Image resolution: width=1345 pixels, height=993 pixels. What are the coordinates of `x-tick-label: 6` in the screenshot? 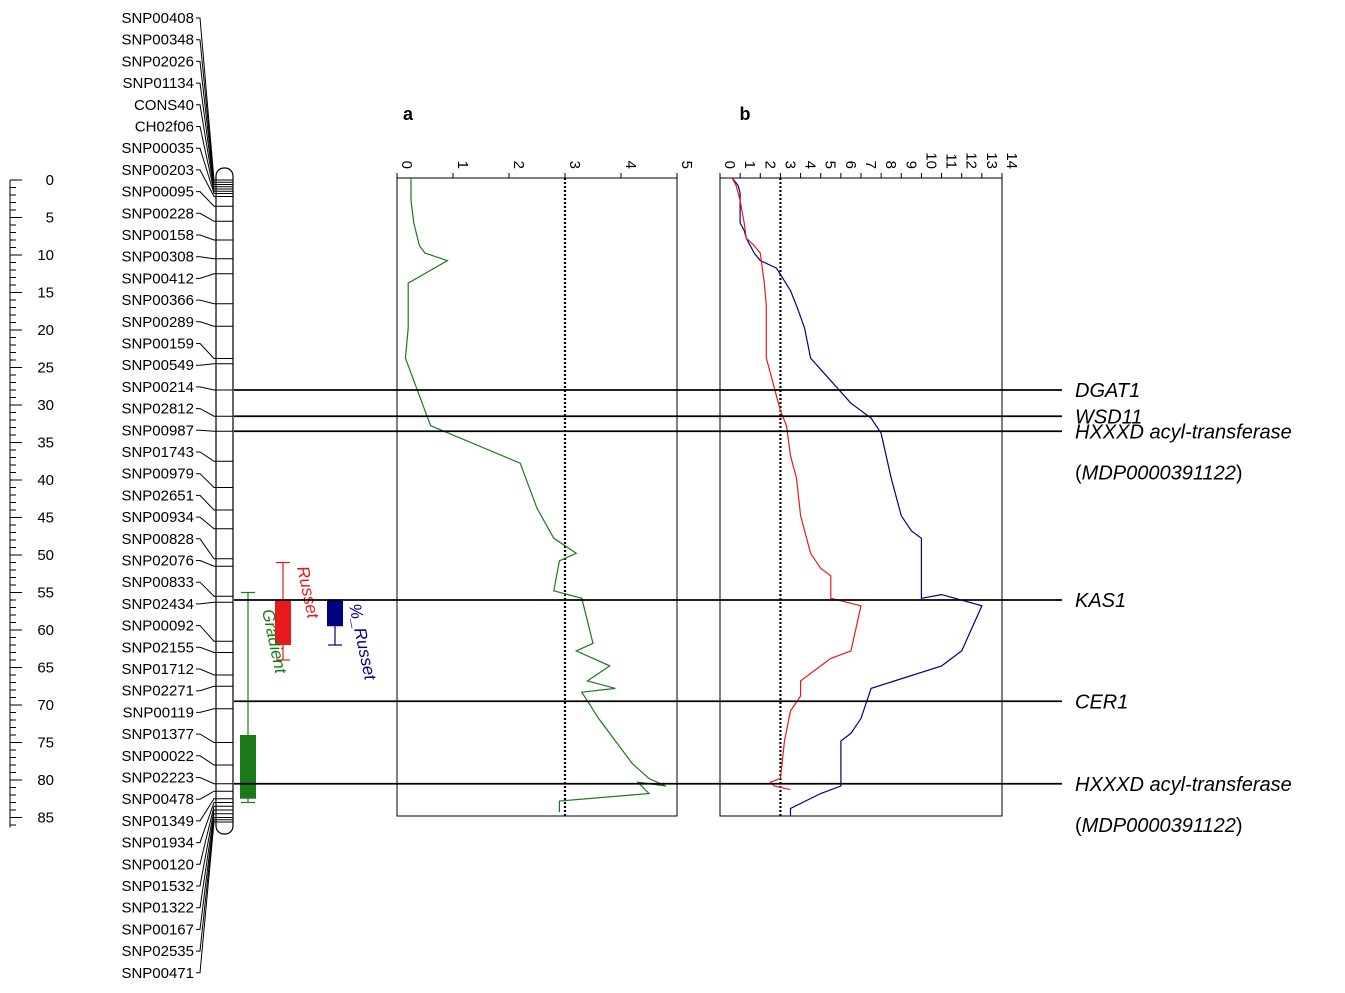 It's located at (850, 165).